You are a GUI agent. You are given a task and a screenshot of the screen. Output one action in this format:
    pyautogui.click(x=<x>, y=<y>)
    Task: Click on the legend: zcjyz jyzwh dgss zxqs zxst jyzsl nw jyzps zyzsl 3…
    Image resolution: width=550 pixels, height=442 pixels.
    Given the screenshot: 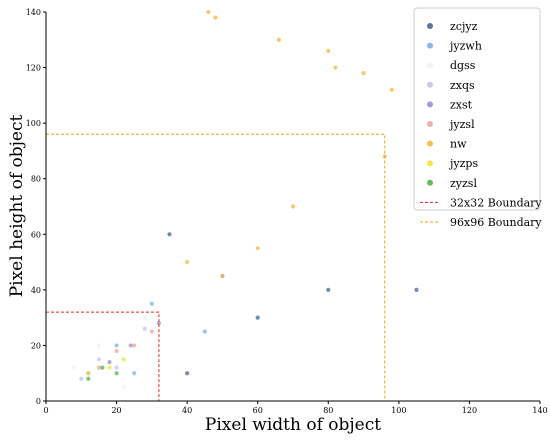 What is the action you would take?
    pyautogui.click(x=477, y=118)
    